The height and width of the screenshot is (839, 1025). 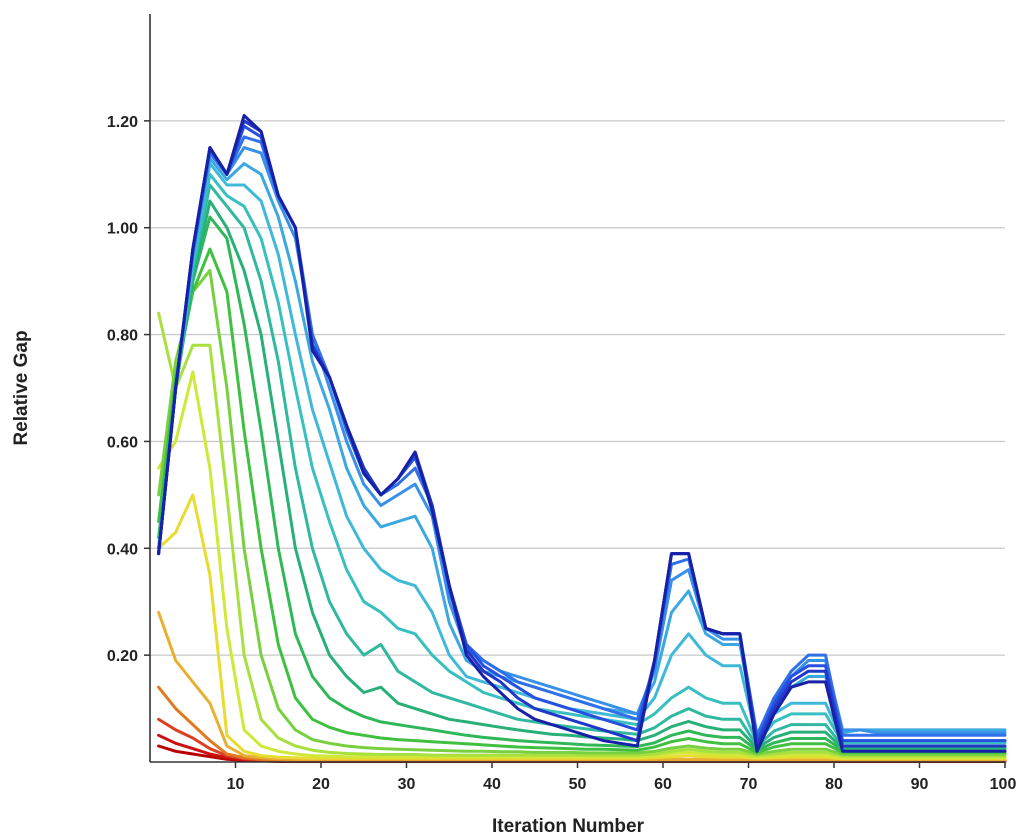 What do you see at coordinates (122, 336) in the screenshot?
I see `y-tick-label: 0.80` at bounding box center [122, 336].